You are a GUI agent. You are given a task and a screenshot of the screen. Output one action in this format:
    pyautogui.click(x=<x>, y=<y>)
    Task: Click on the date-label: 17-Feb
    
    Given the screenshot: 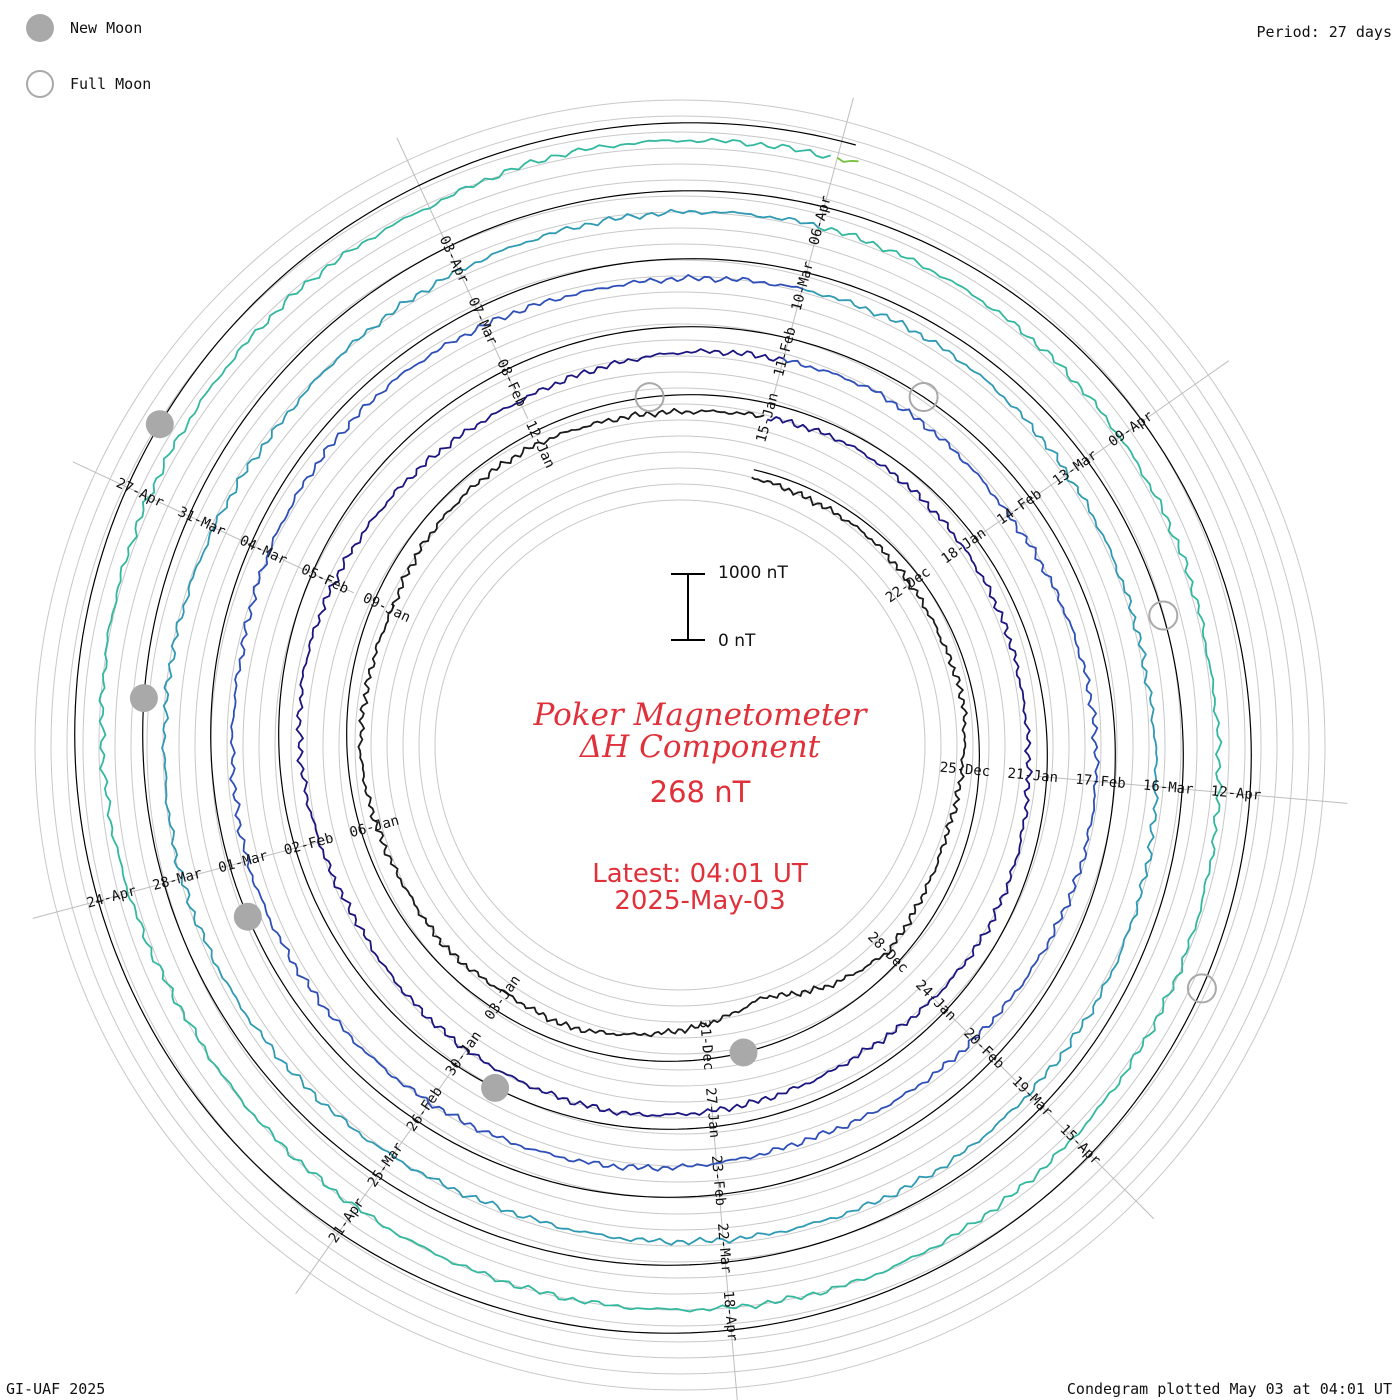 What is the action you would take?
    pyautogui.click(x=1101, y=782)
    